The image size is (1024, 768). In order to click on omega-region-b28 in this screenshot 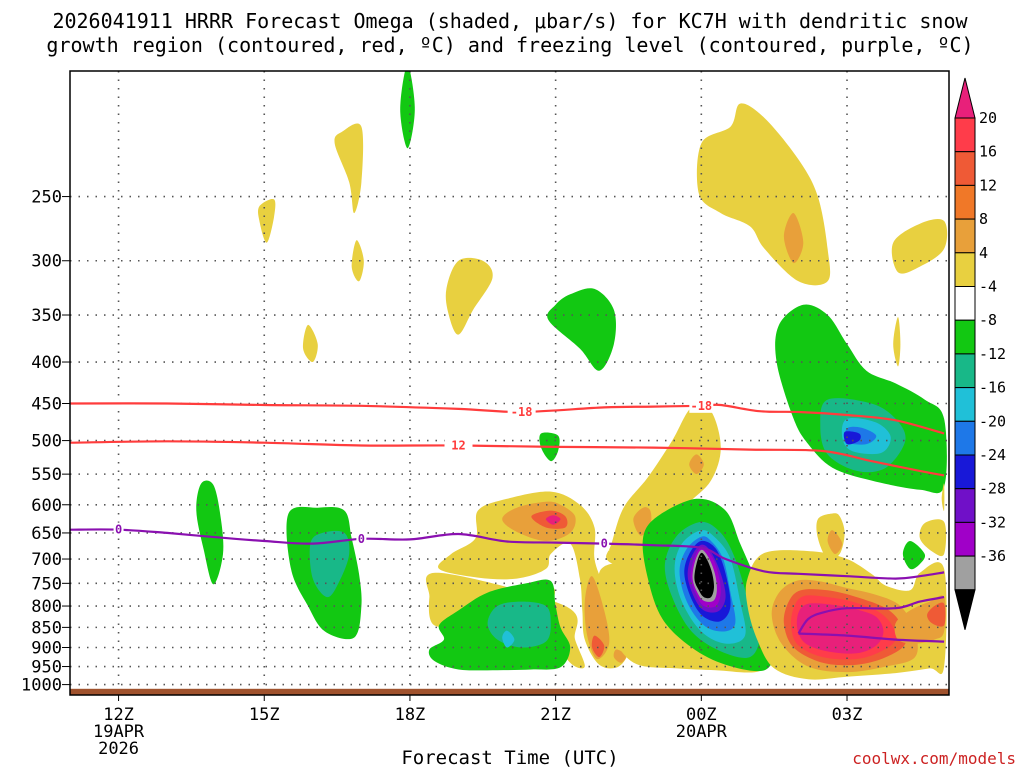, I will do `click(704, 575)`.